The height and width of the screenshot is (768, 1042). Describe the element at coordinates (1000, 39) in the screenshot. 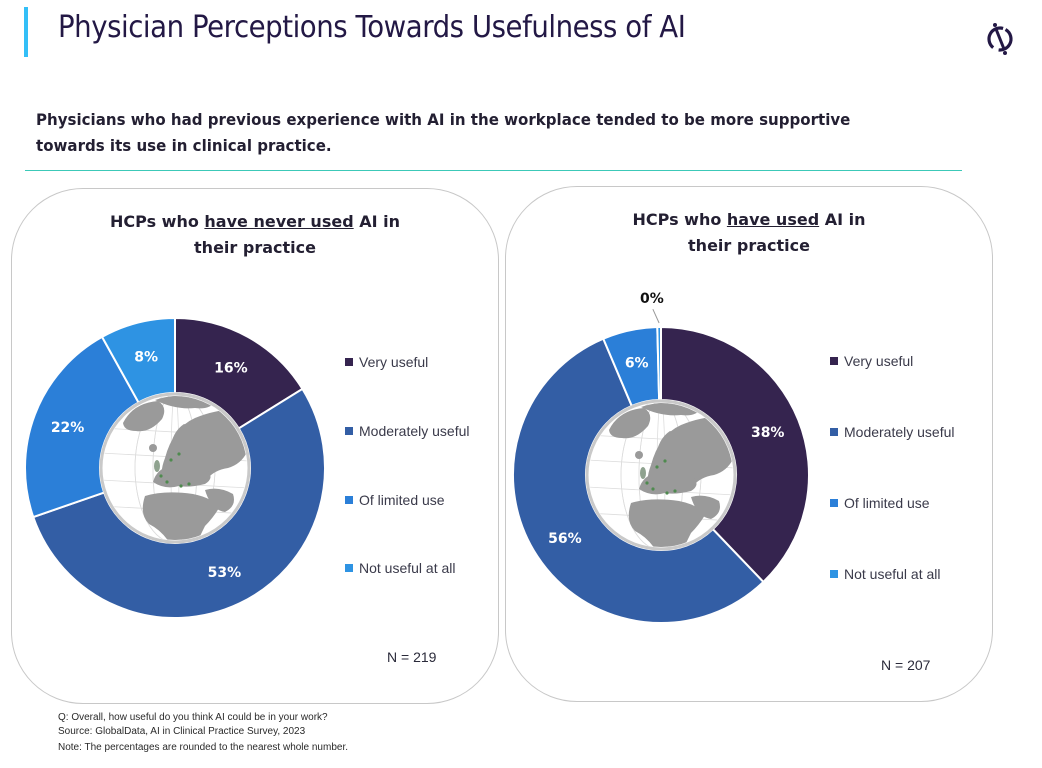

I see `globaldata-logo-icon` at that location.